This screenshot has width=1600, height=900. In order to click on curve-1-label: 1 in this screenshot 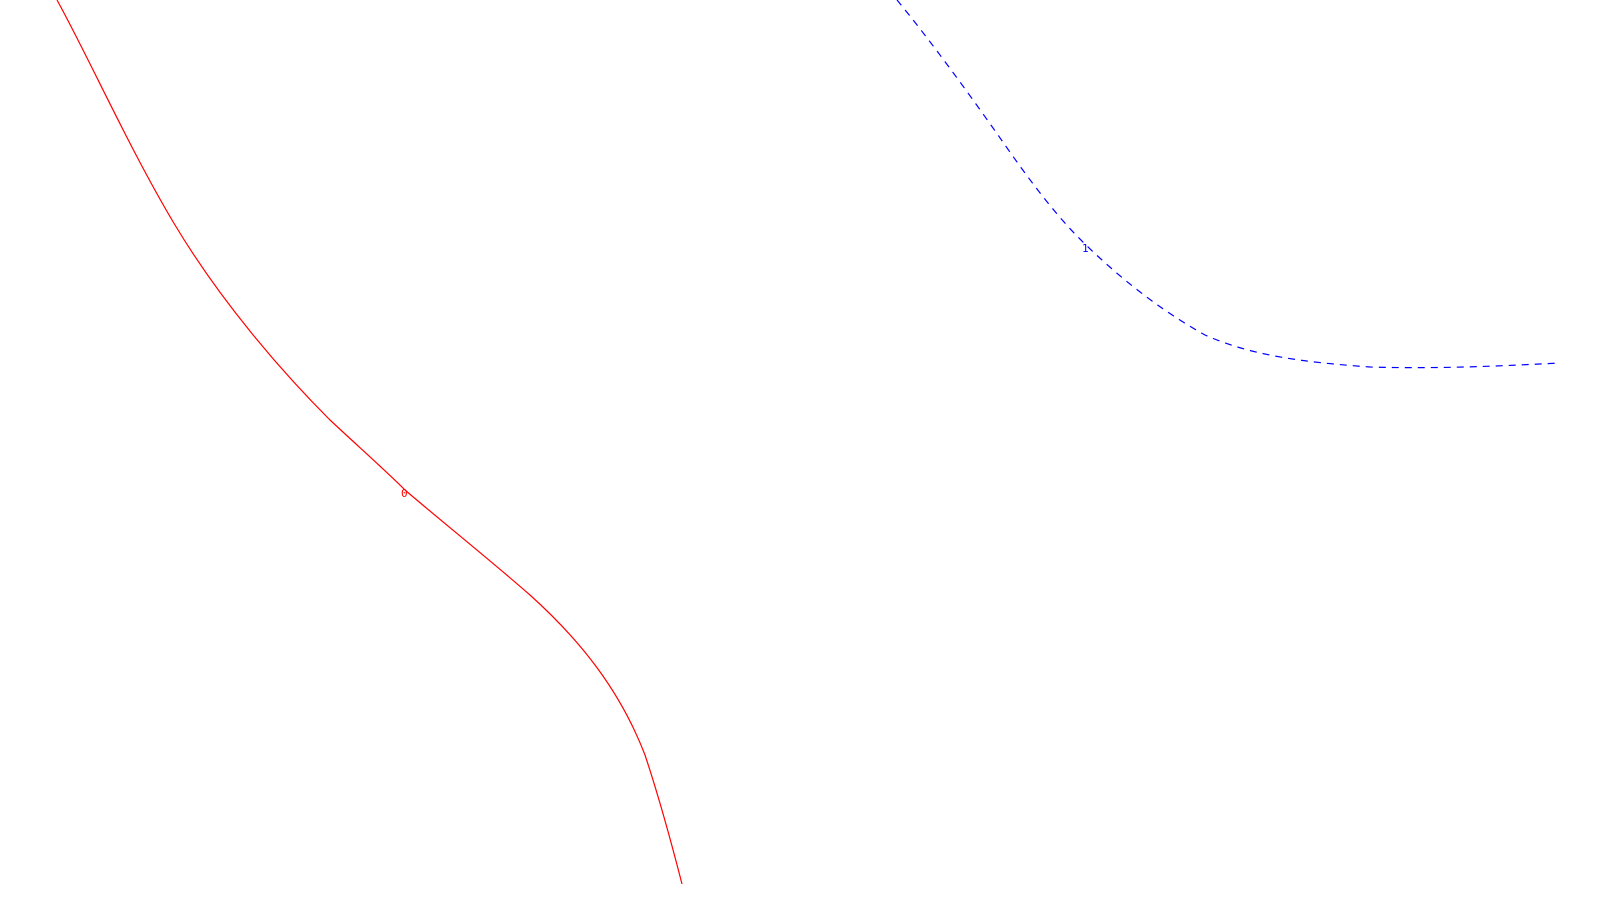, I will do `click(1085, 248)`.